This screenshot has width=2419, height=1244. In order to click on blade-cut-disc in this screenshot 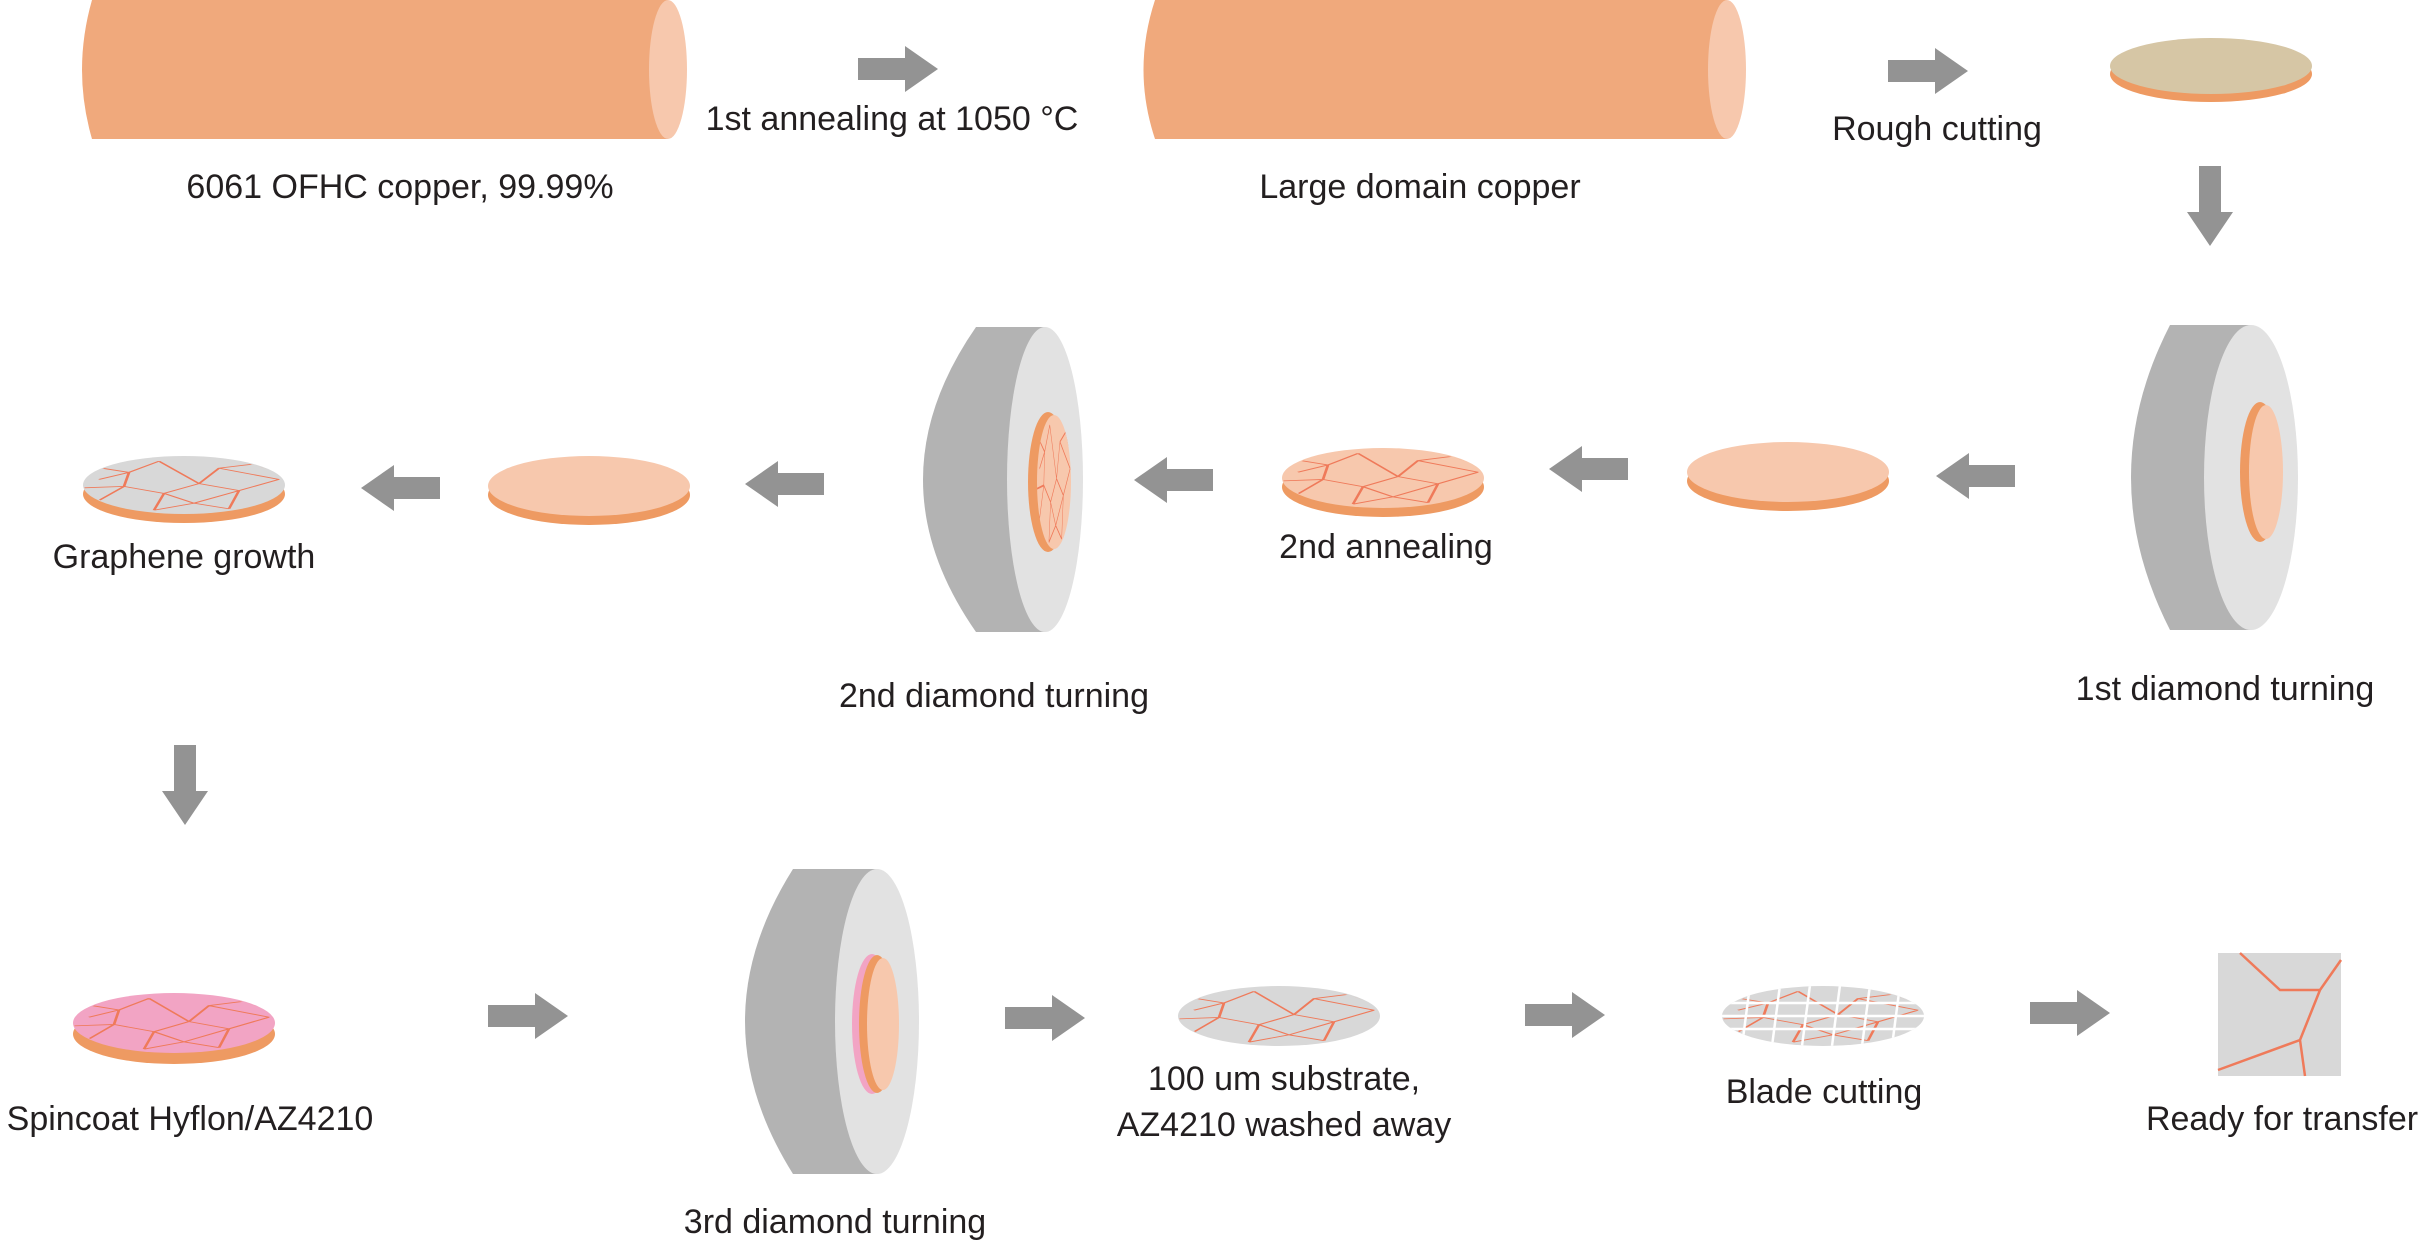, I will do `click(1823, 1016)`.